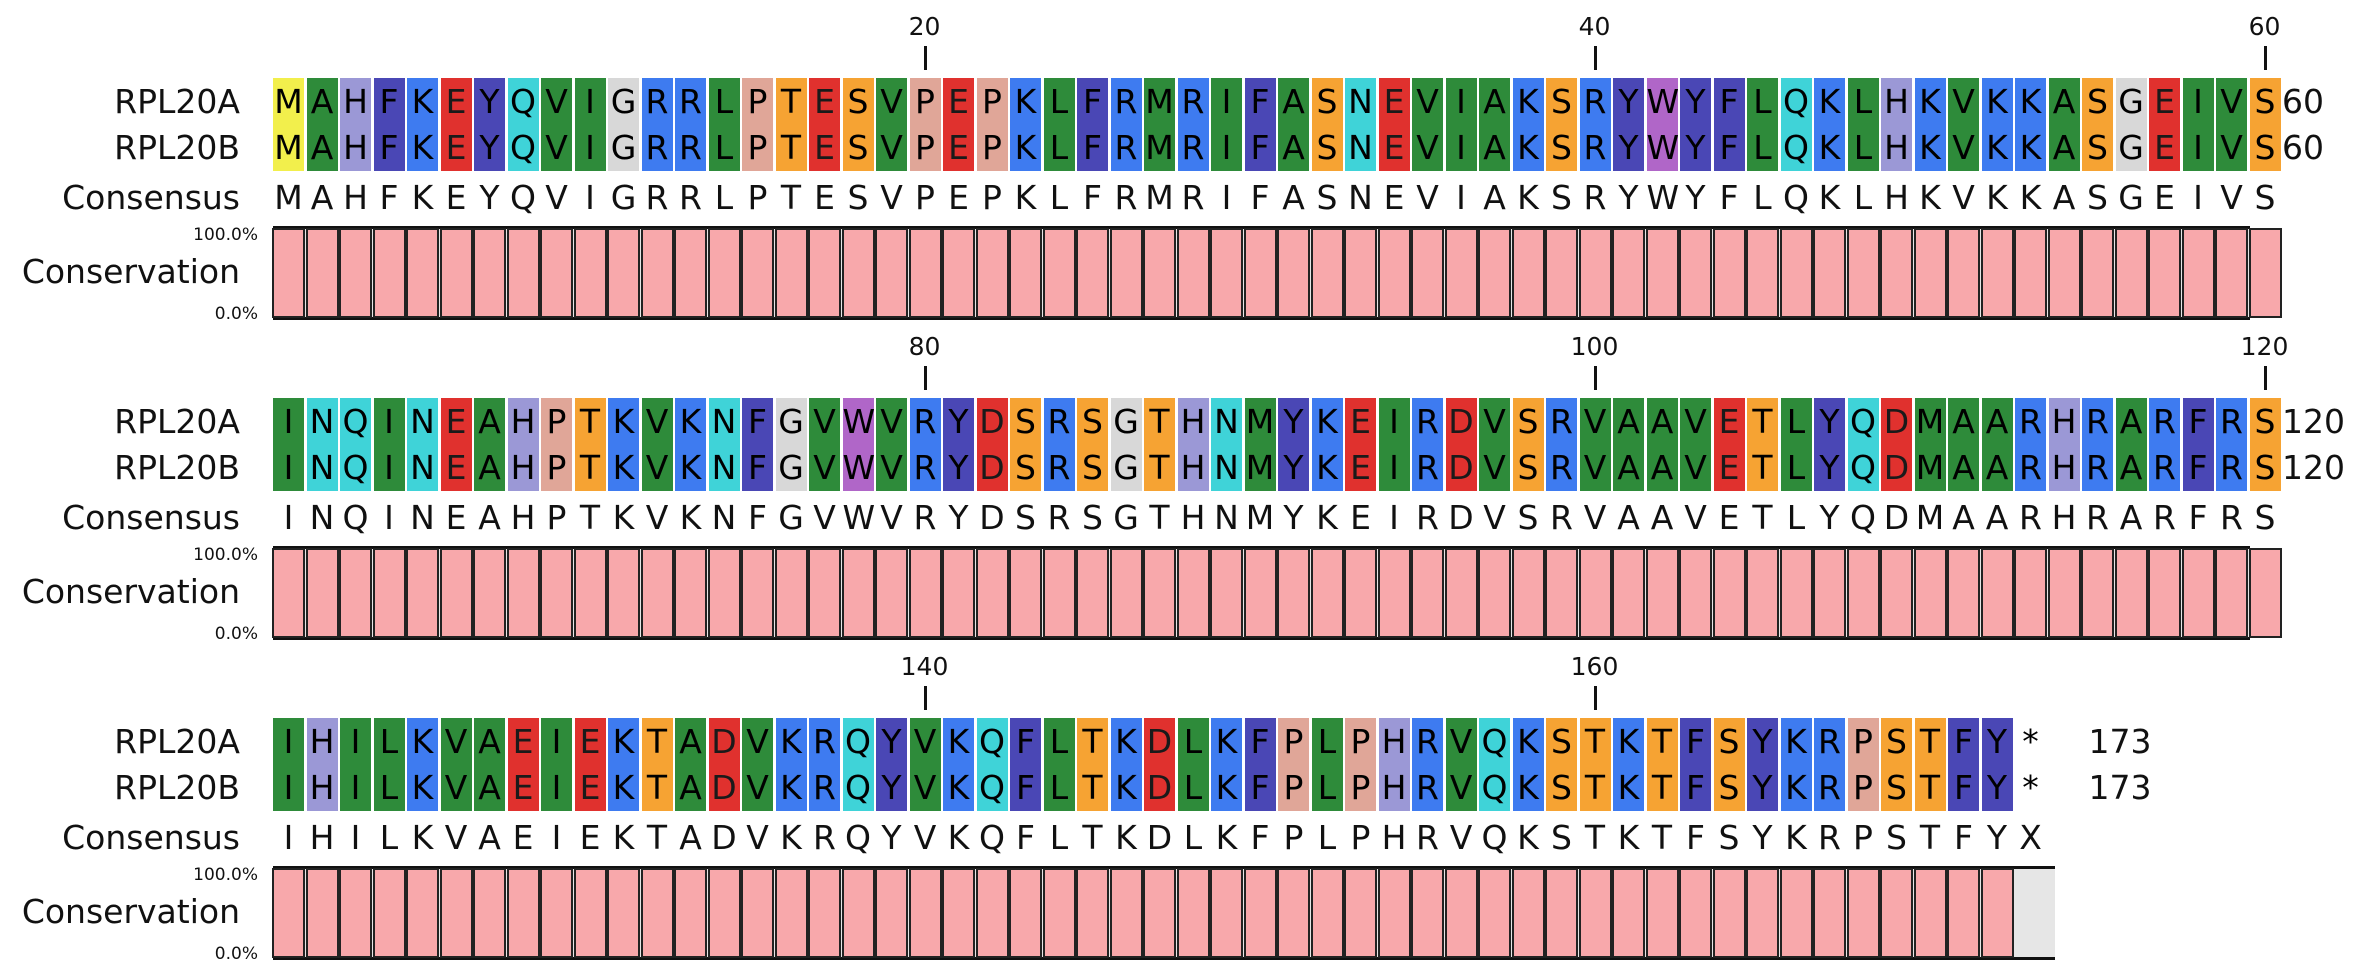 Image resolution: width=2362 pixels, height=975 pixels. What do you see at coordinates (456, 837) in the screenshot?
I see `consensus-residue: V` at bounding box center [456, 837].